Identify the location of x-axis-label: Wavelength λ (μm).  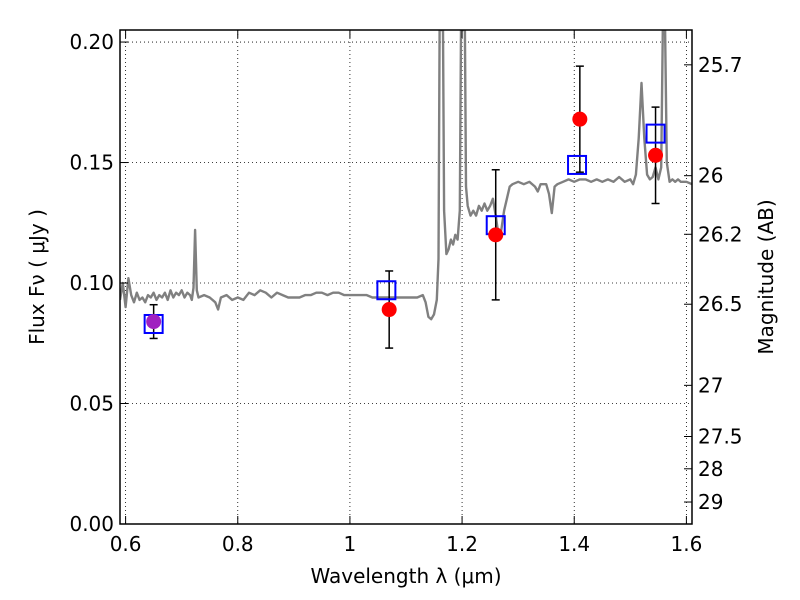
(405, 576).